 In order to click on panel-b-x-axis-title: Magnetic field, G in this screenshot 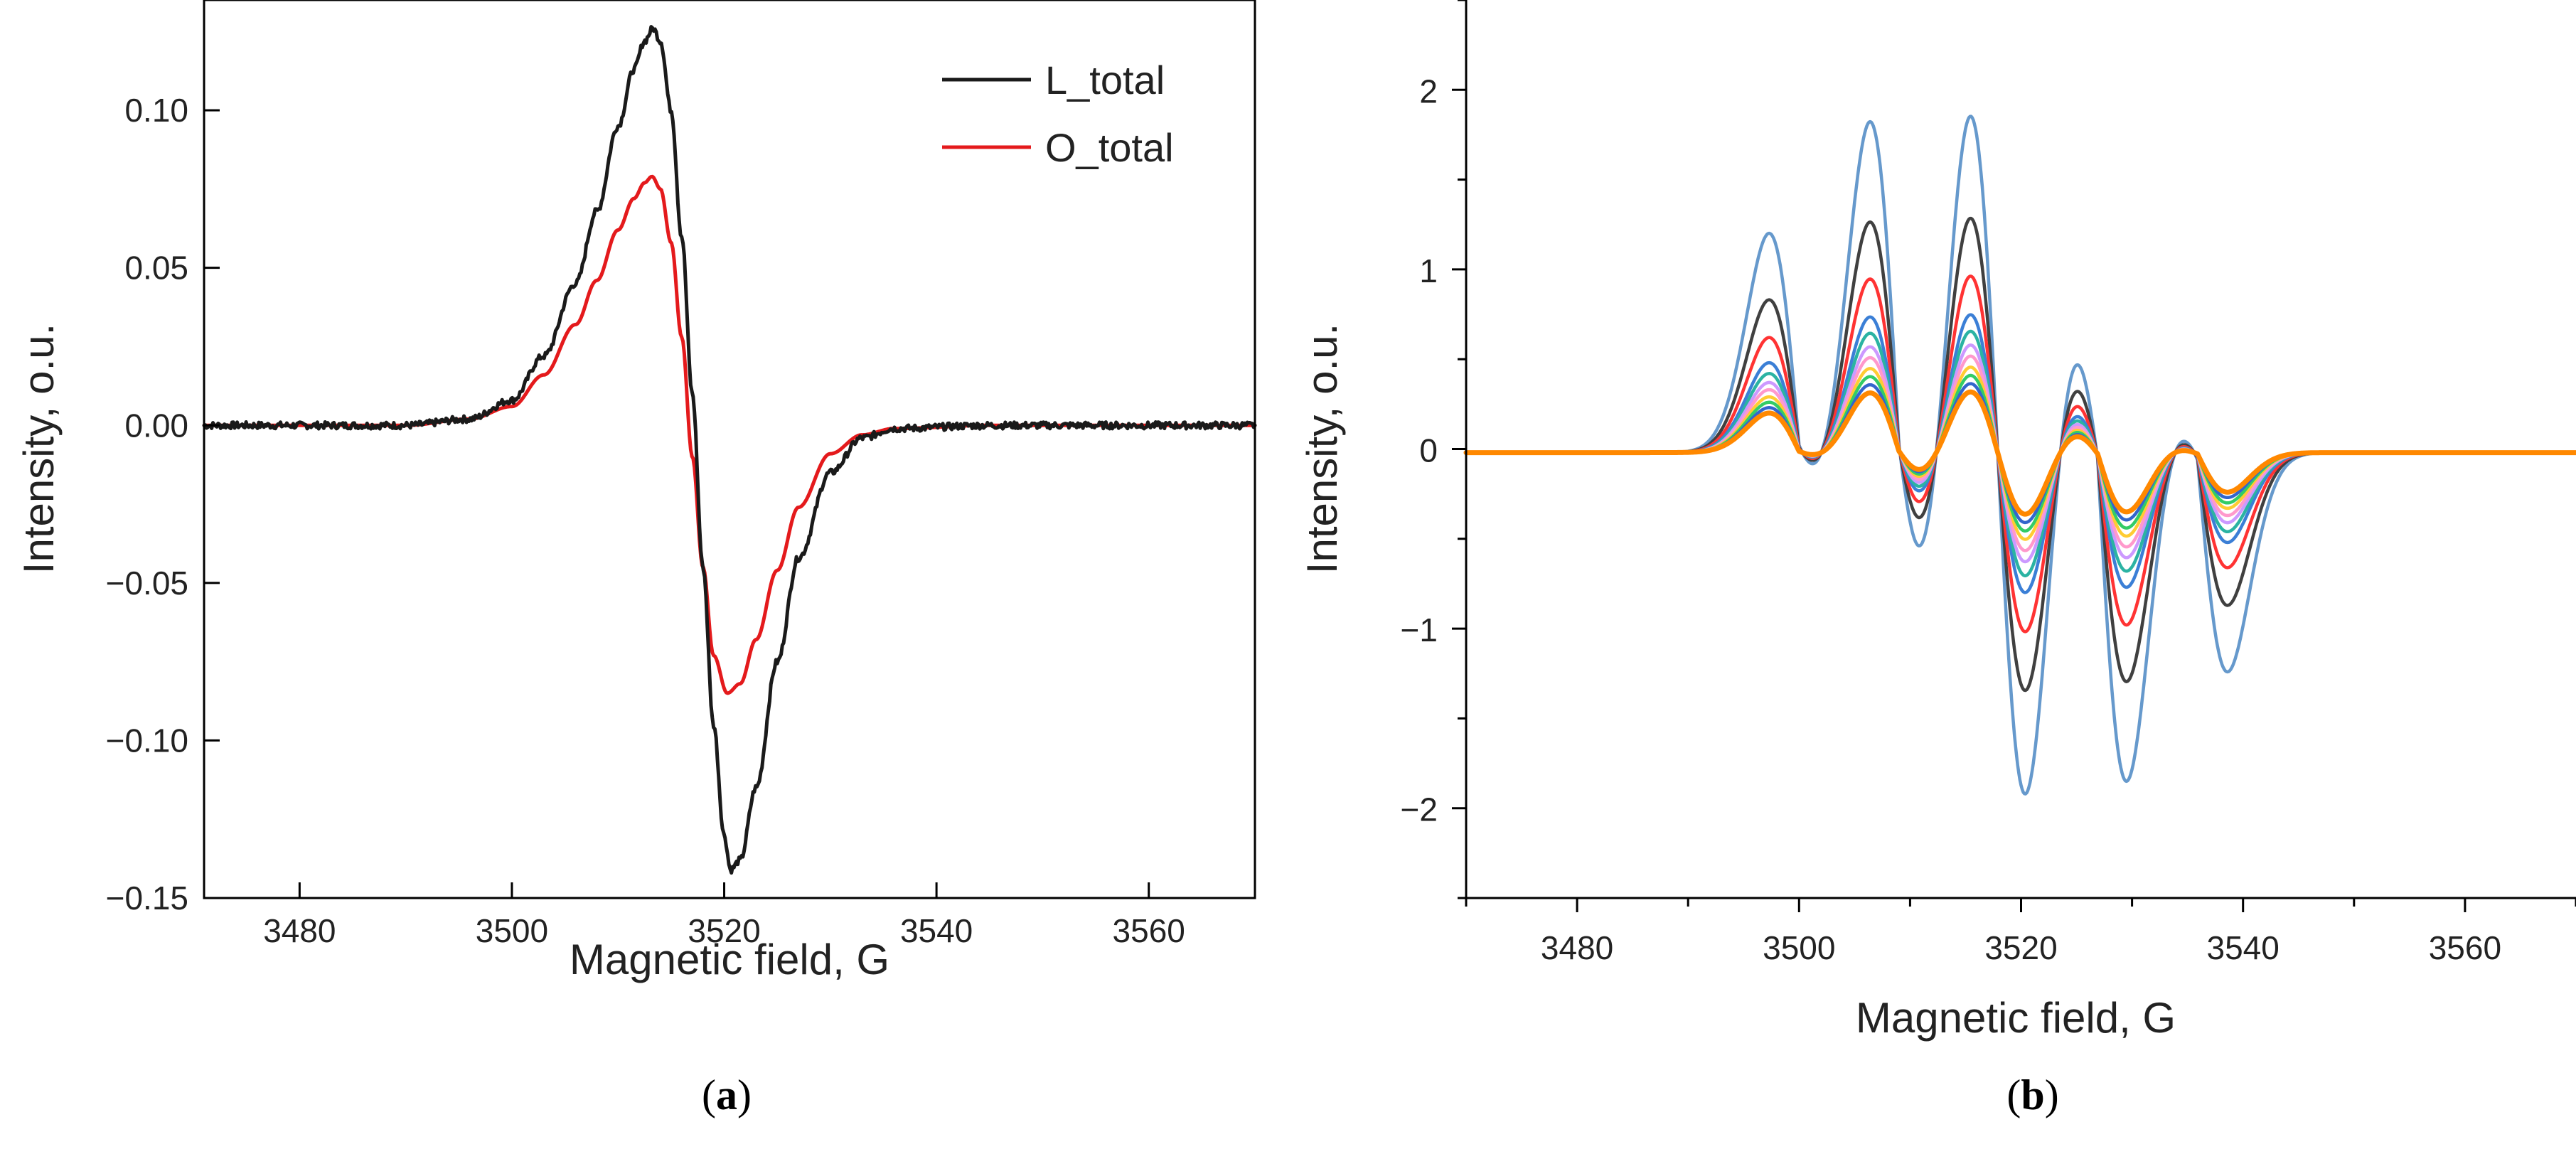, I will do `click(2016, 1018)`.